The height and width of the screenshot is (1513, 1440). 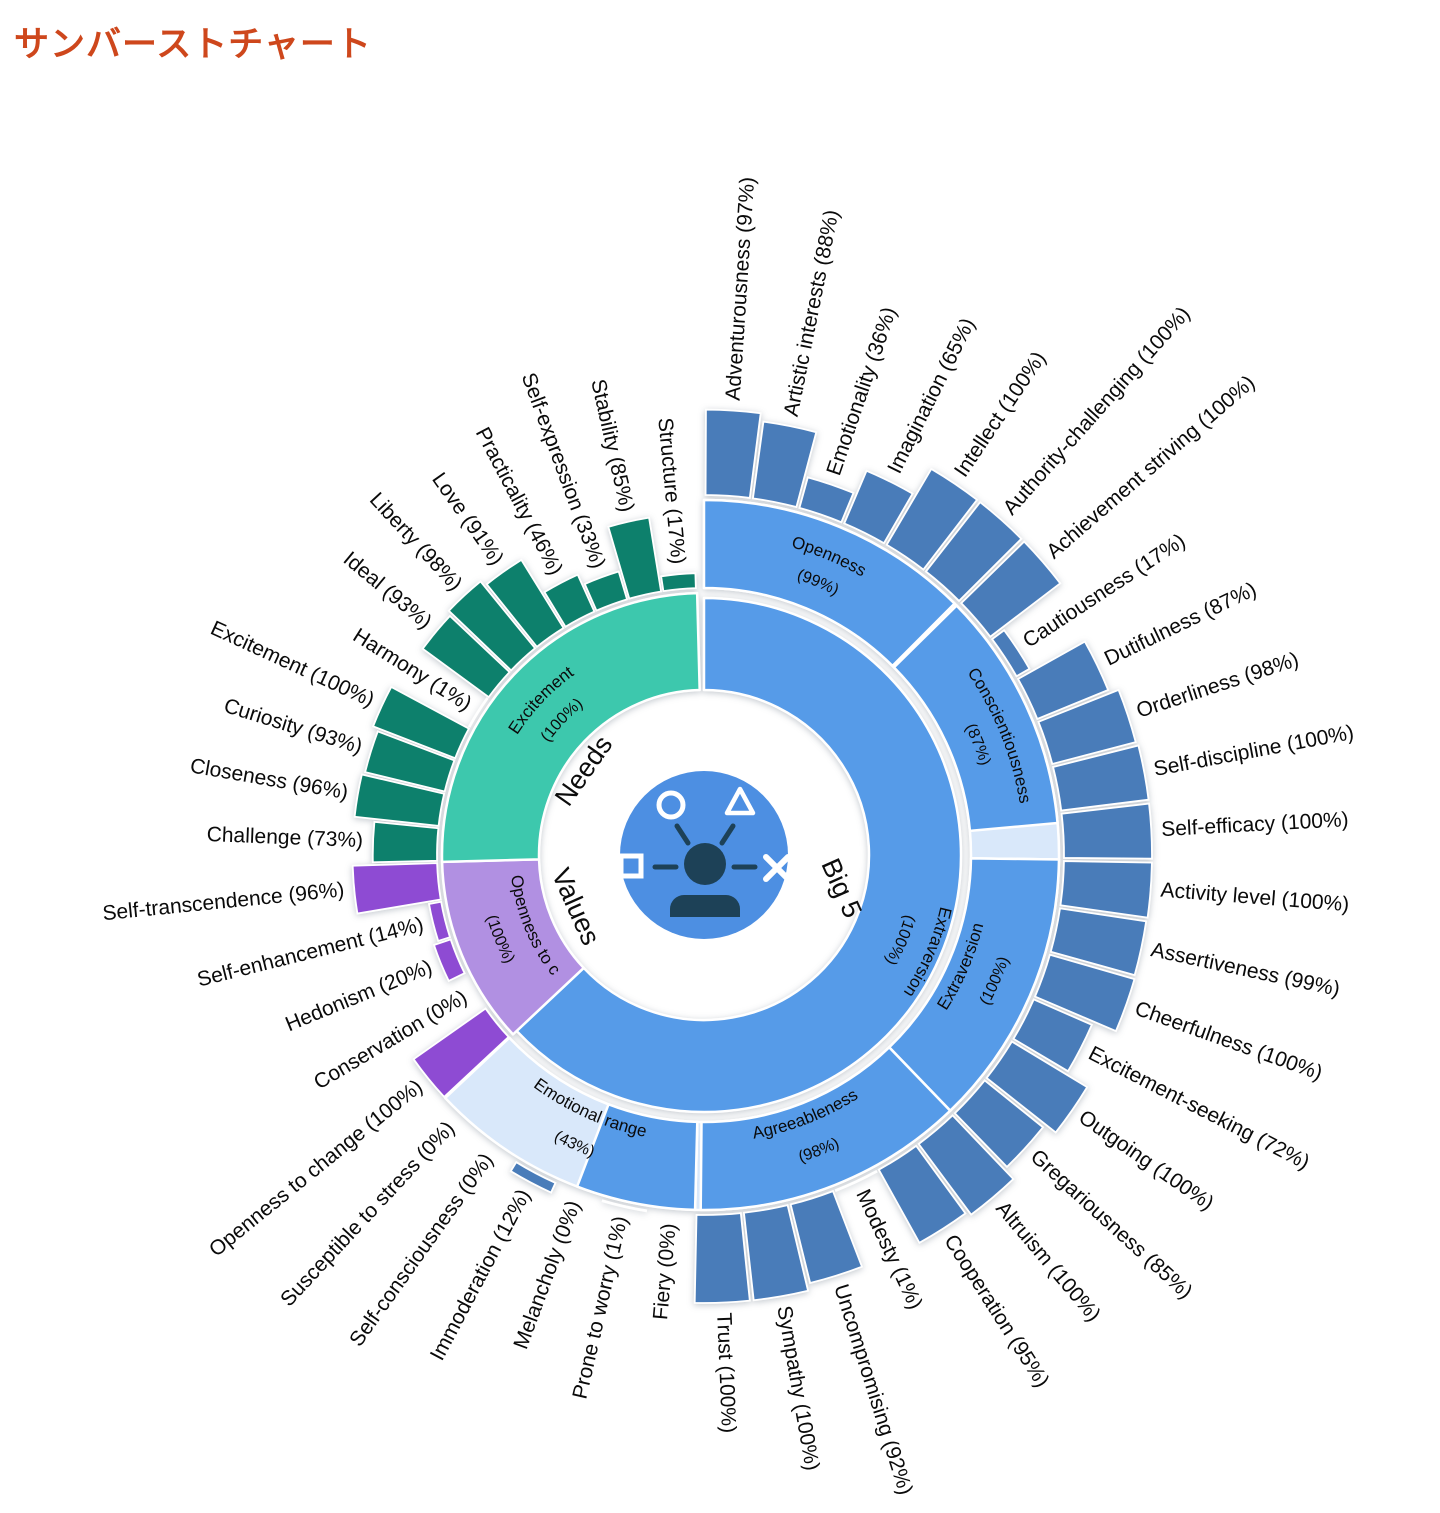 What do you see at coordinates (421, 1250) in the screenshot?
I see `label-self-consciousness: Self-consciousness (0%)` at bounding box center [421, 1250].